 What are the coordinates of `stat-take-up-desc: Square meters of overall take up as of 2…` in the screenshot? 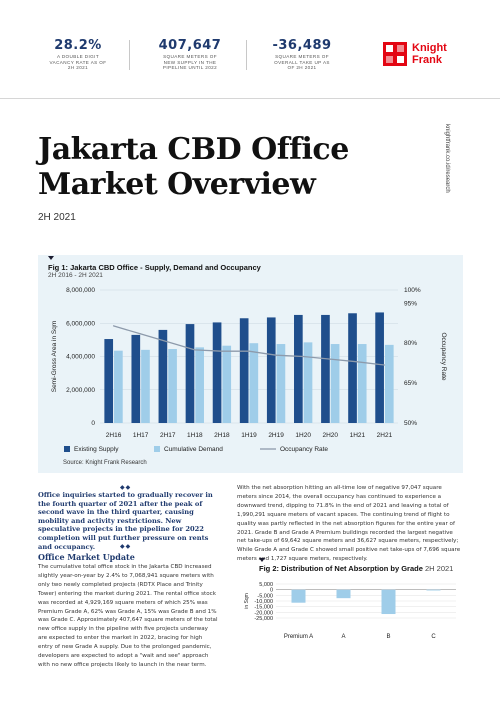 It's located at (302, 62).